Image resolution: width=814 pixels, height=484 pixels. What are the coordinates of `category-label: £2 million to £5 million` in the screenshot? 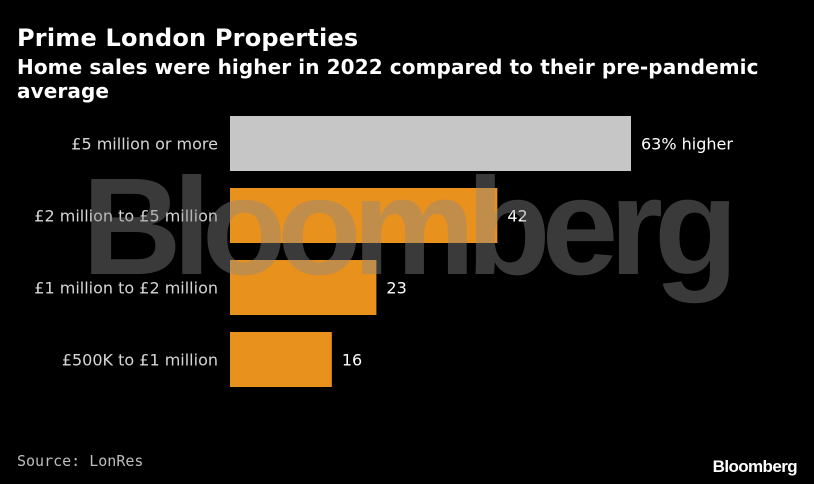 It's located at (126, 216).